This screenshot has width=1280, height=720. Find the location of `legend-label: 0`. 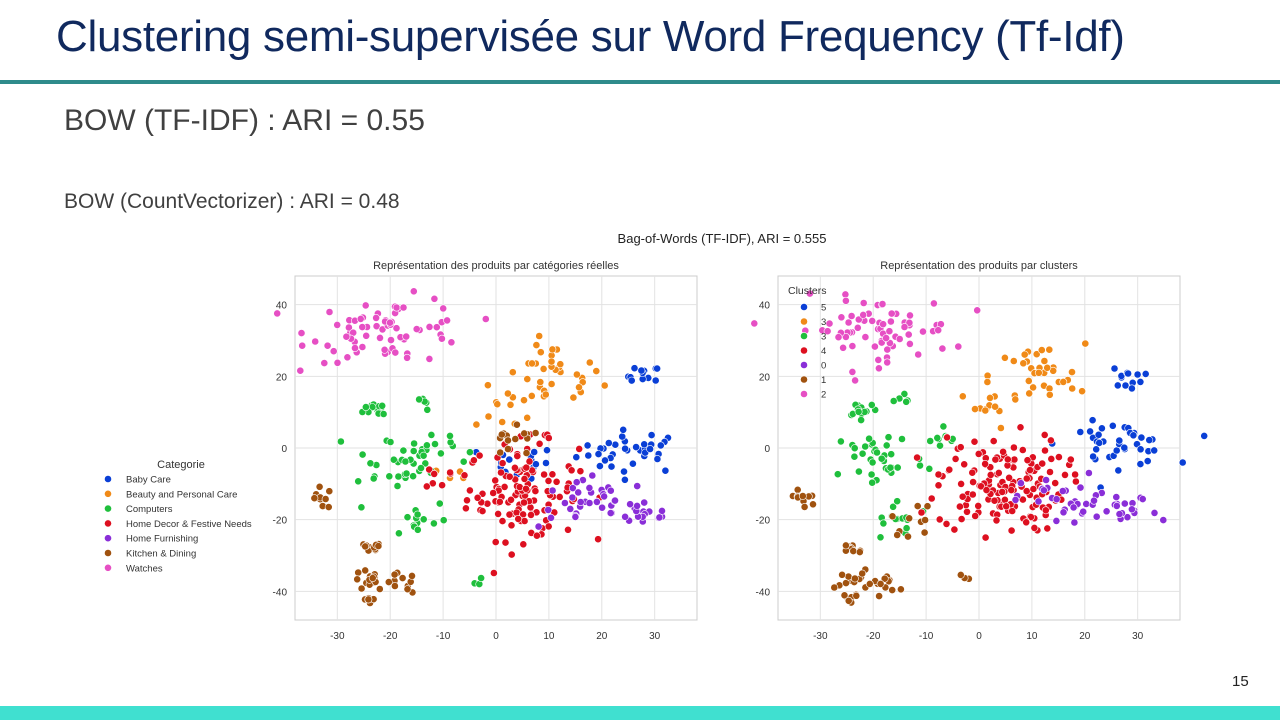

legend-label: 0 is located at coordinates (823, 366).